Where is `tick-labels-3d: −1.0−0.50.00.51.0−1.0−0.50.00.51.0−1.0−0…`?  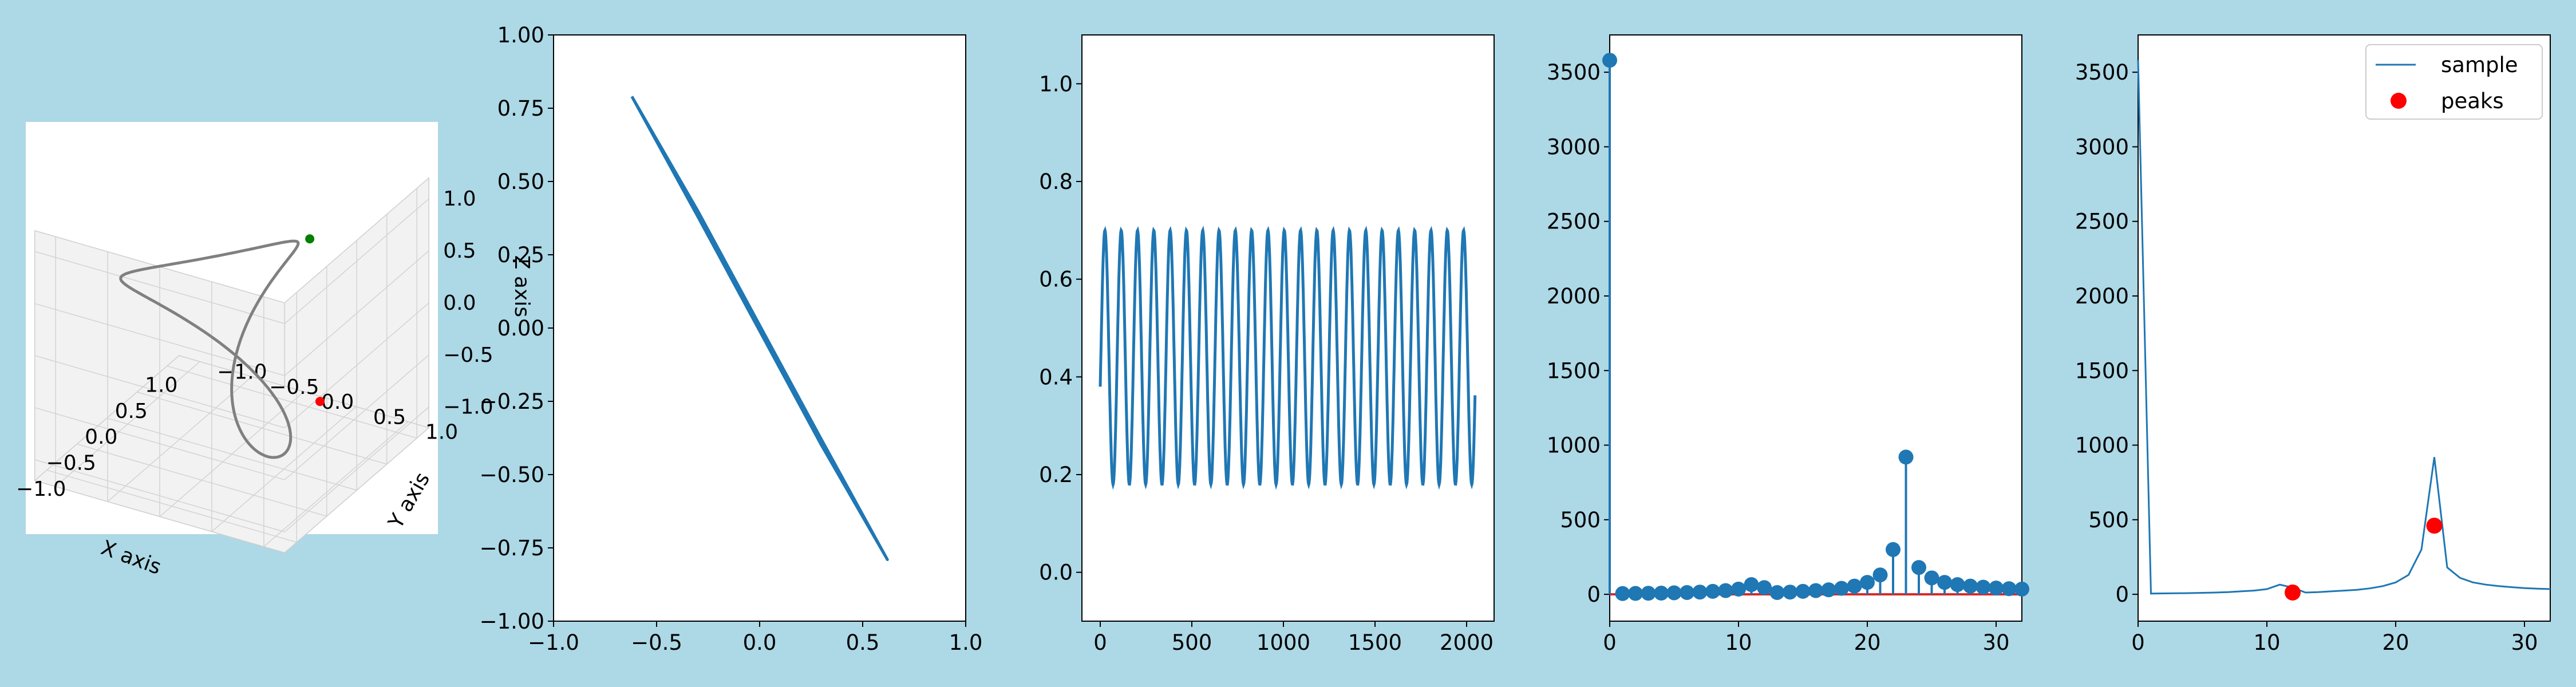
tick-labels-3d: −1.0−0.50.00.51.0−1.0−0.50.00.51.0−1.0−0… is located at coordinates (254, 344).